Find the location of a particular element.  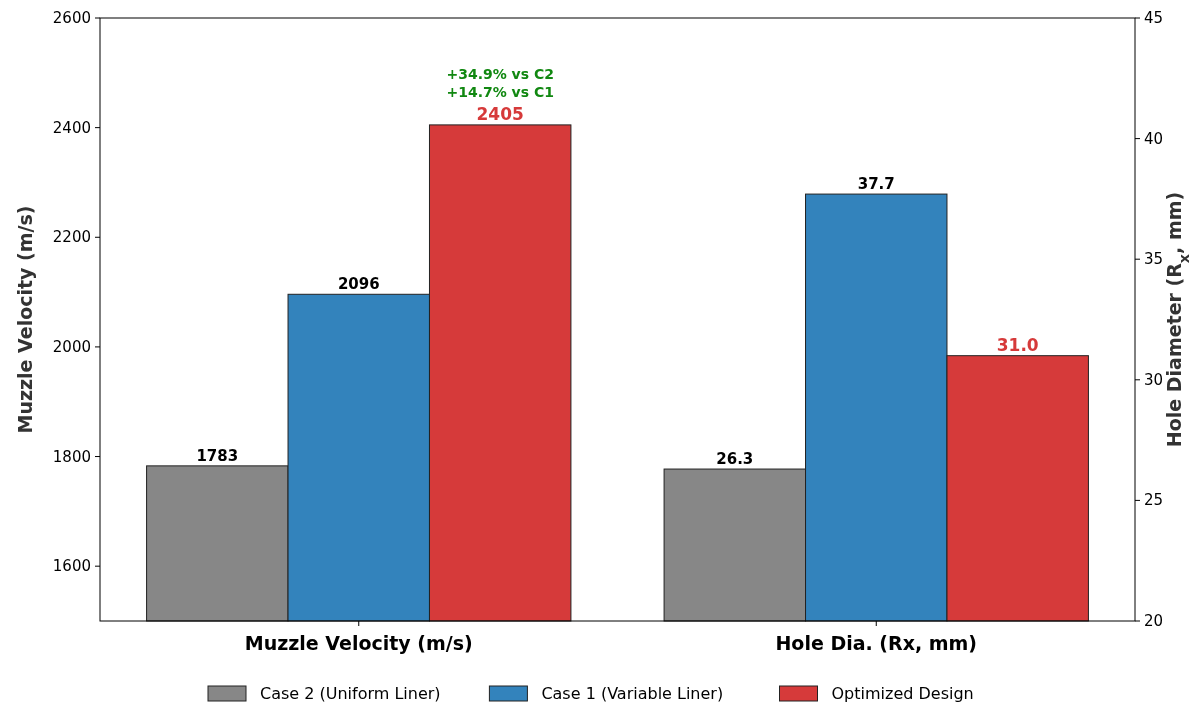

data-label: 26.3 is located at coordinates (735, 459).